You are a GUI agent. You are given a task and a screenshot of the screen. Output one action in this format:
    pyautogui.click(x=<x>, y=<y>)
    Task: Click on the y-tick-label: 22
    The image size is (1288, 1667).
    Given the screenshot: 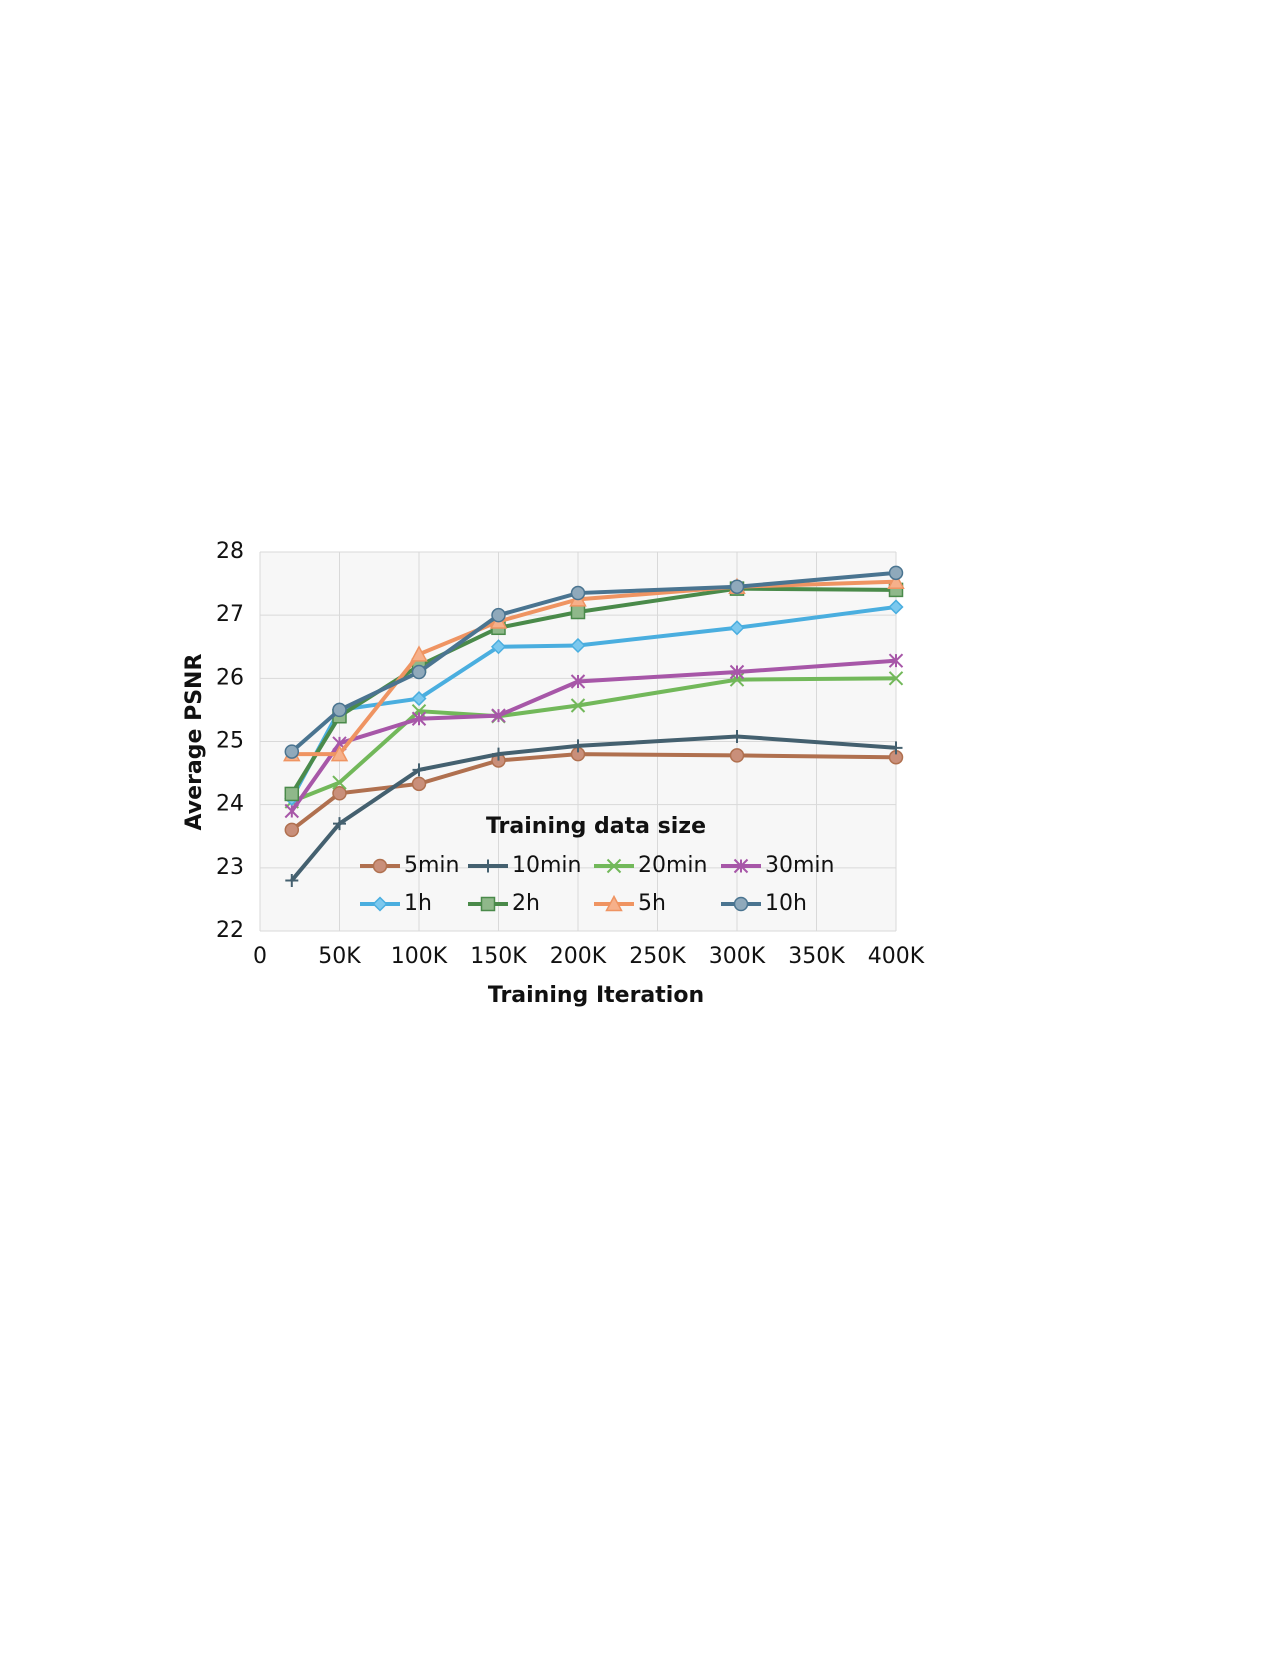 What is the action you would take?
    pyautogui.click(x=230, y=930)
    